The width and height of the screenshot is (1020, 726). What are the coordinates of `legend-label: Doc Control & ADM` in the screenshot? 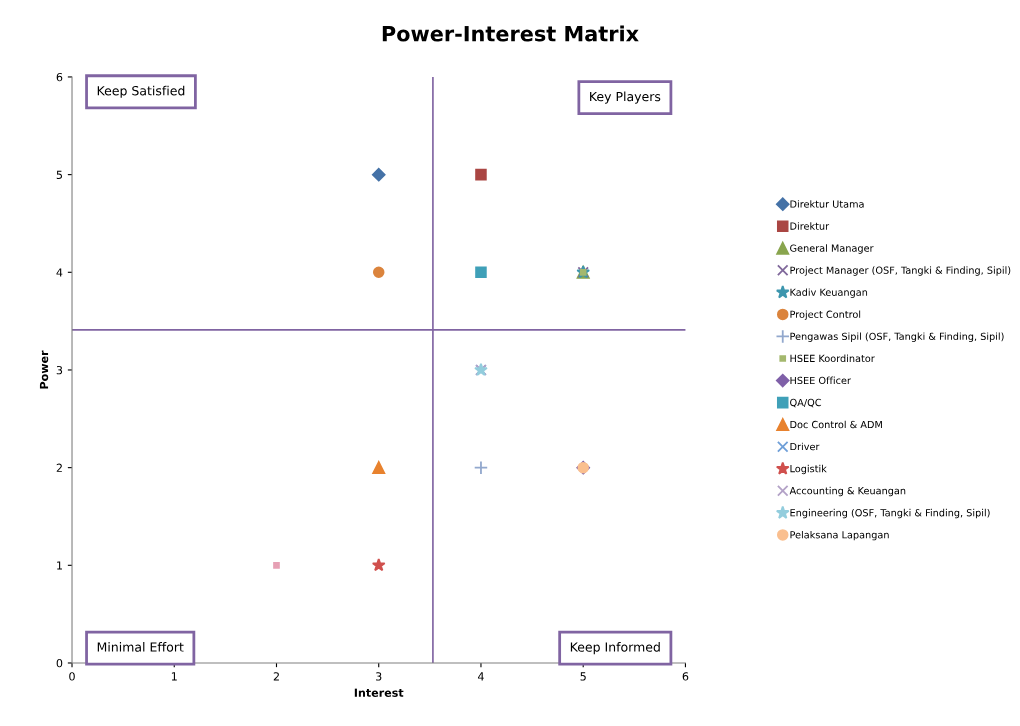 It's located at (836, 424).